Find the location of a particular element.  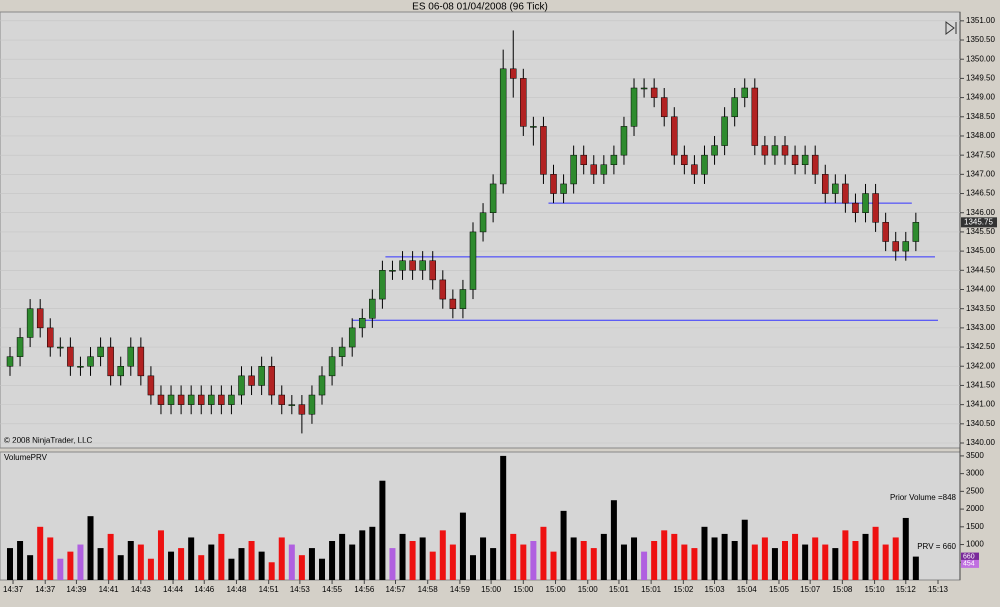

last-price-box is located at coordinates (979, 222).